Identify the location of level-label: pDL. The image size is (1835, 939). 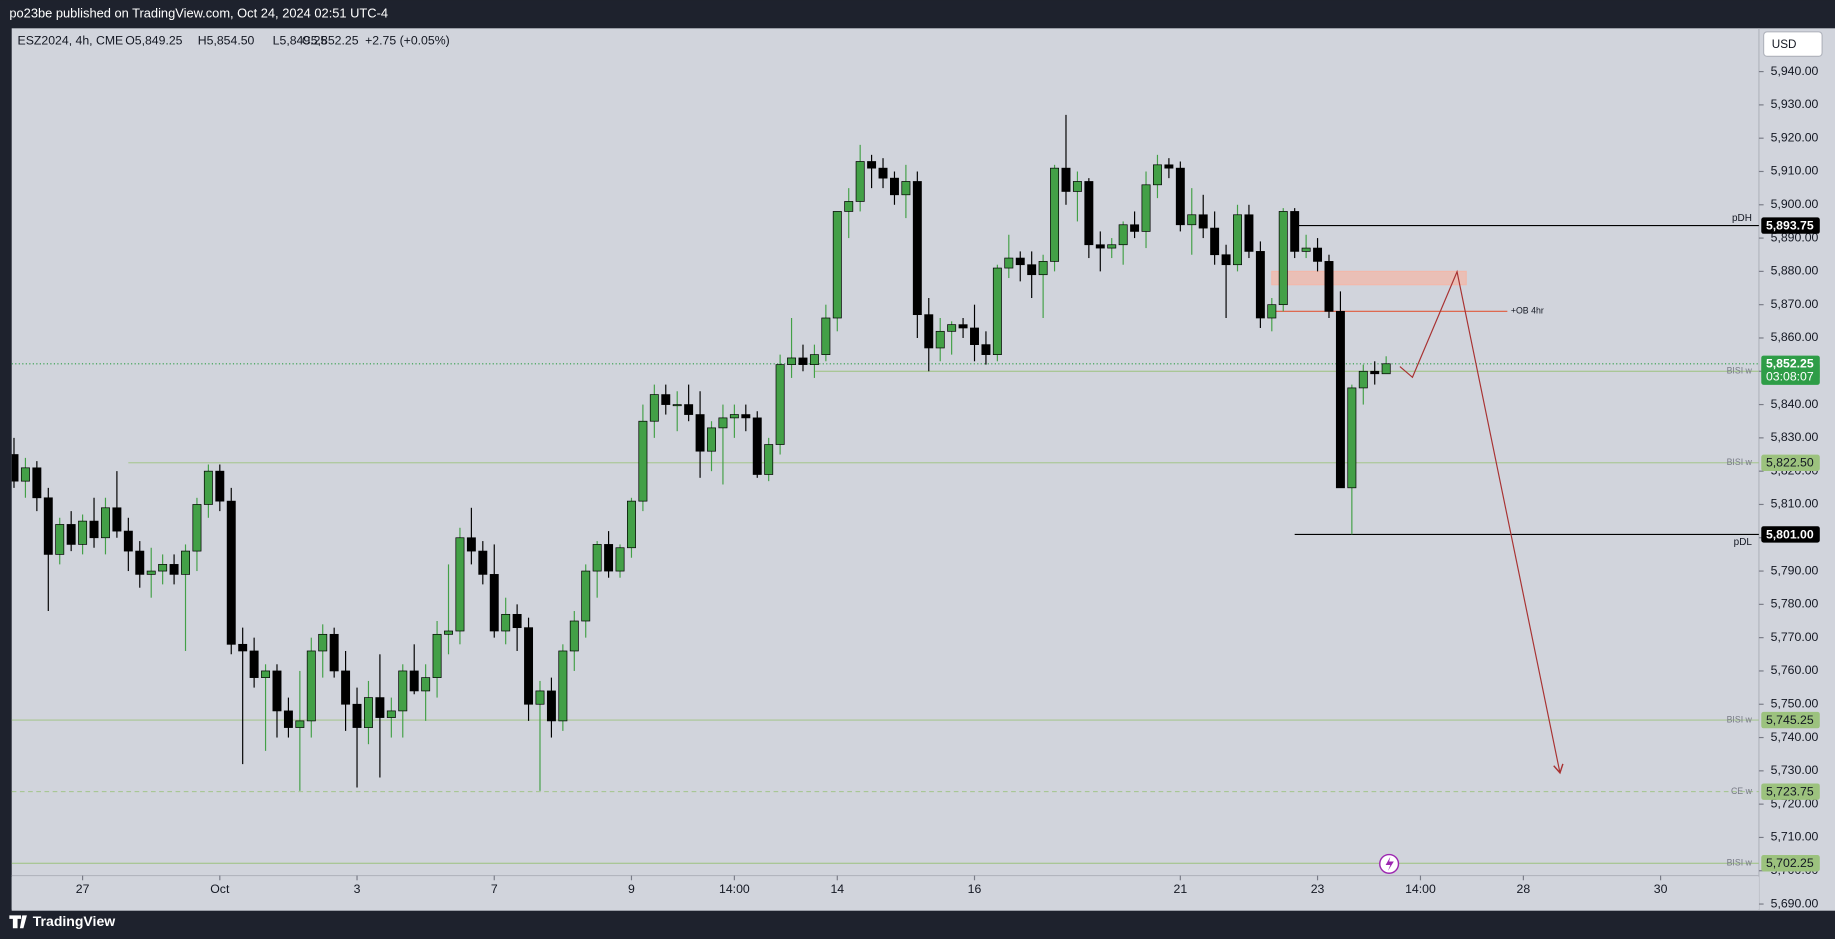
(1743, 542).